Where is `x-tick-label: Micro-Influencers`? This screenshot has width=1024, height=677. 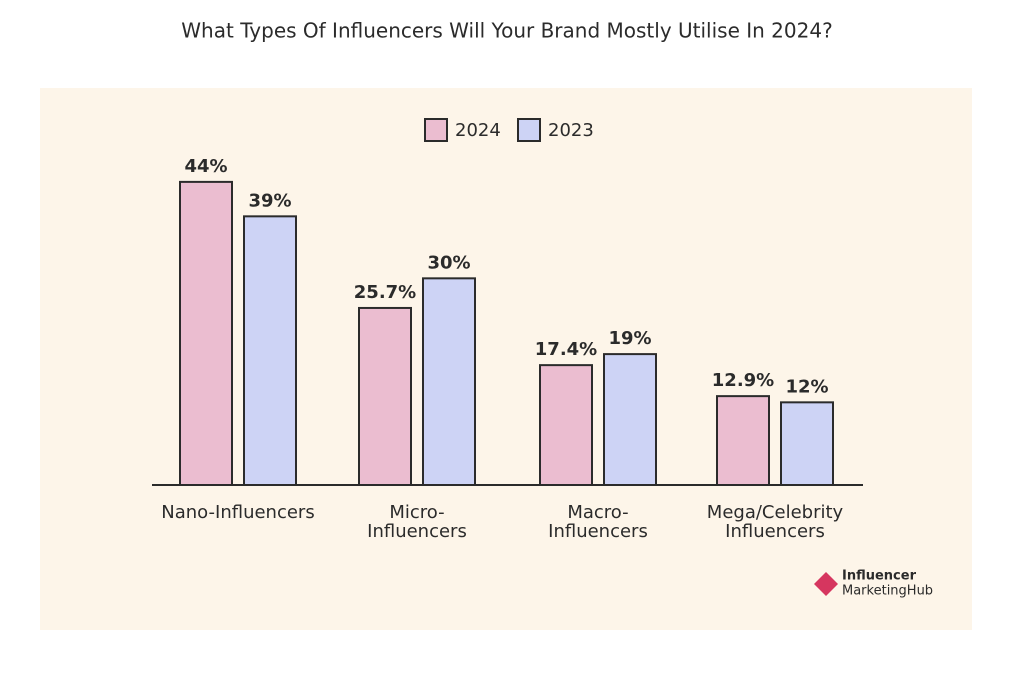 x-tick-label: Micro-Influencers is located at coordinates (417, 522).